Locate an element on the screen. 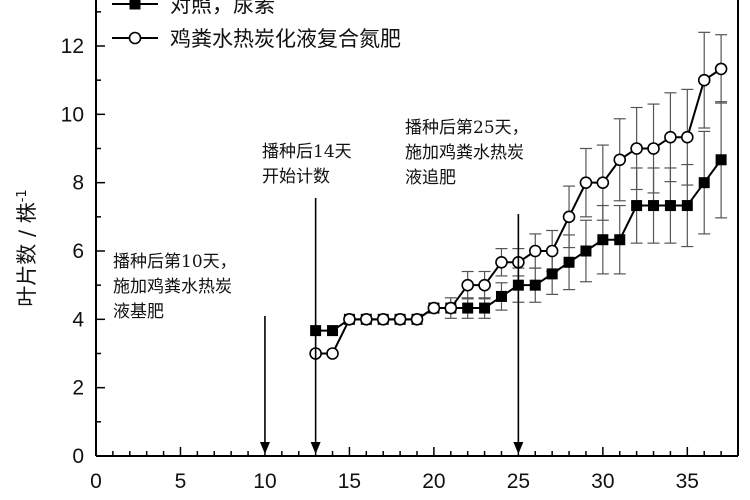 The image size is (750, 500). y-tick-label: 8 is located at coordinates (78, 183).